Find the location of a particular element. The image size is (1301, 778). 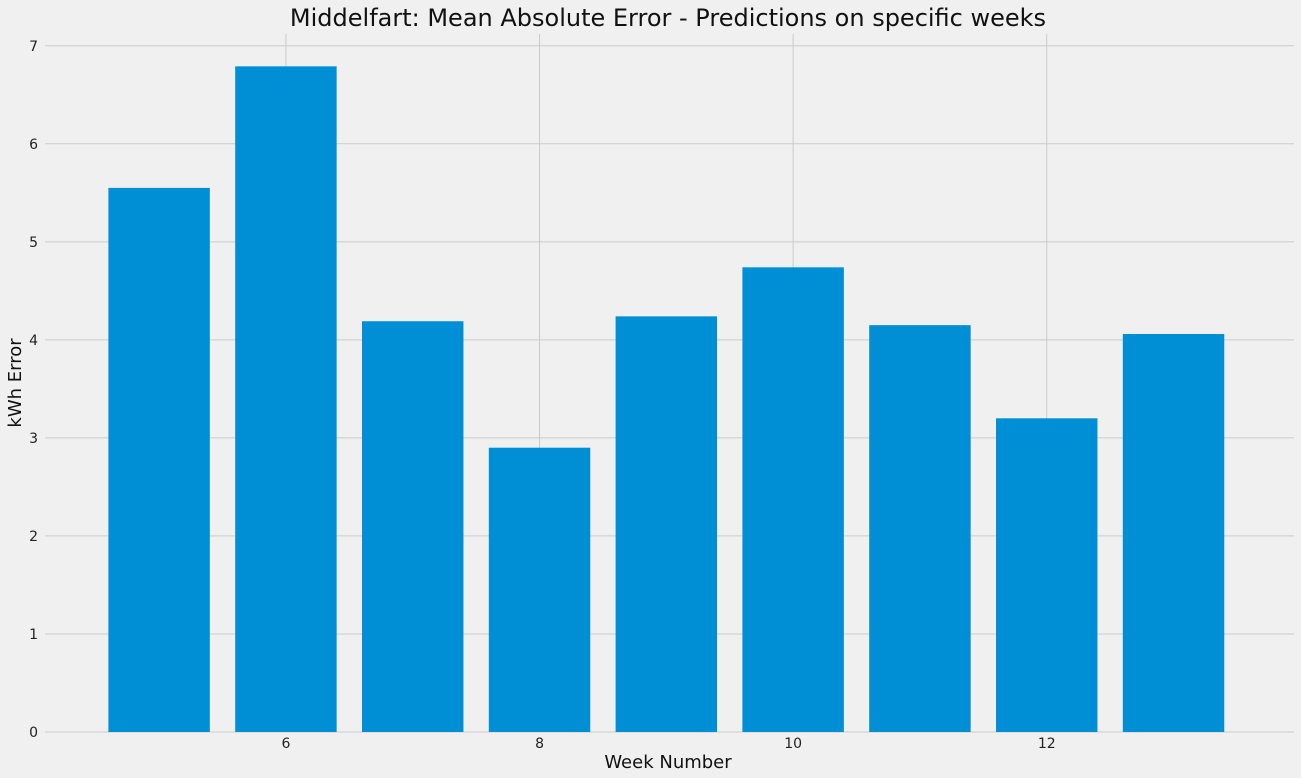

x-tick-label: 8 is located at coordinates (539, 744).